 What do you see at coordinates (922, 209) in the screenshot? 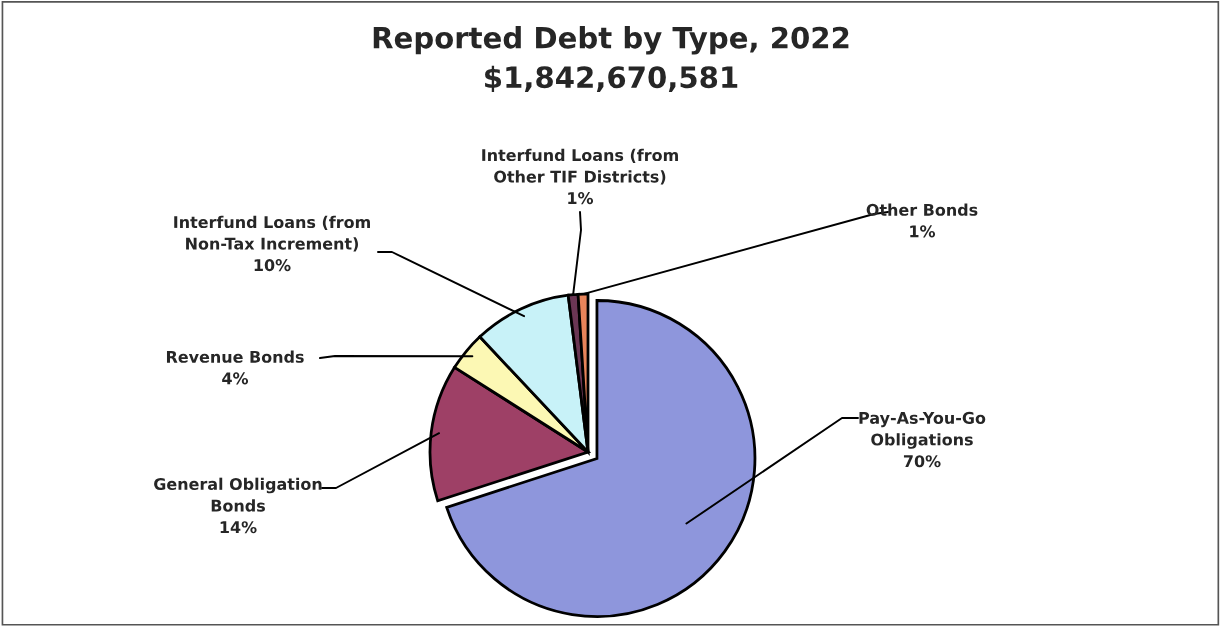
I see `slice-label: Other Bonds` at bounding box center [922, 209].